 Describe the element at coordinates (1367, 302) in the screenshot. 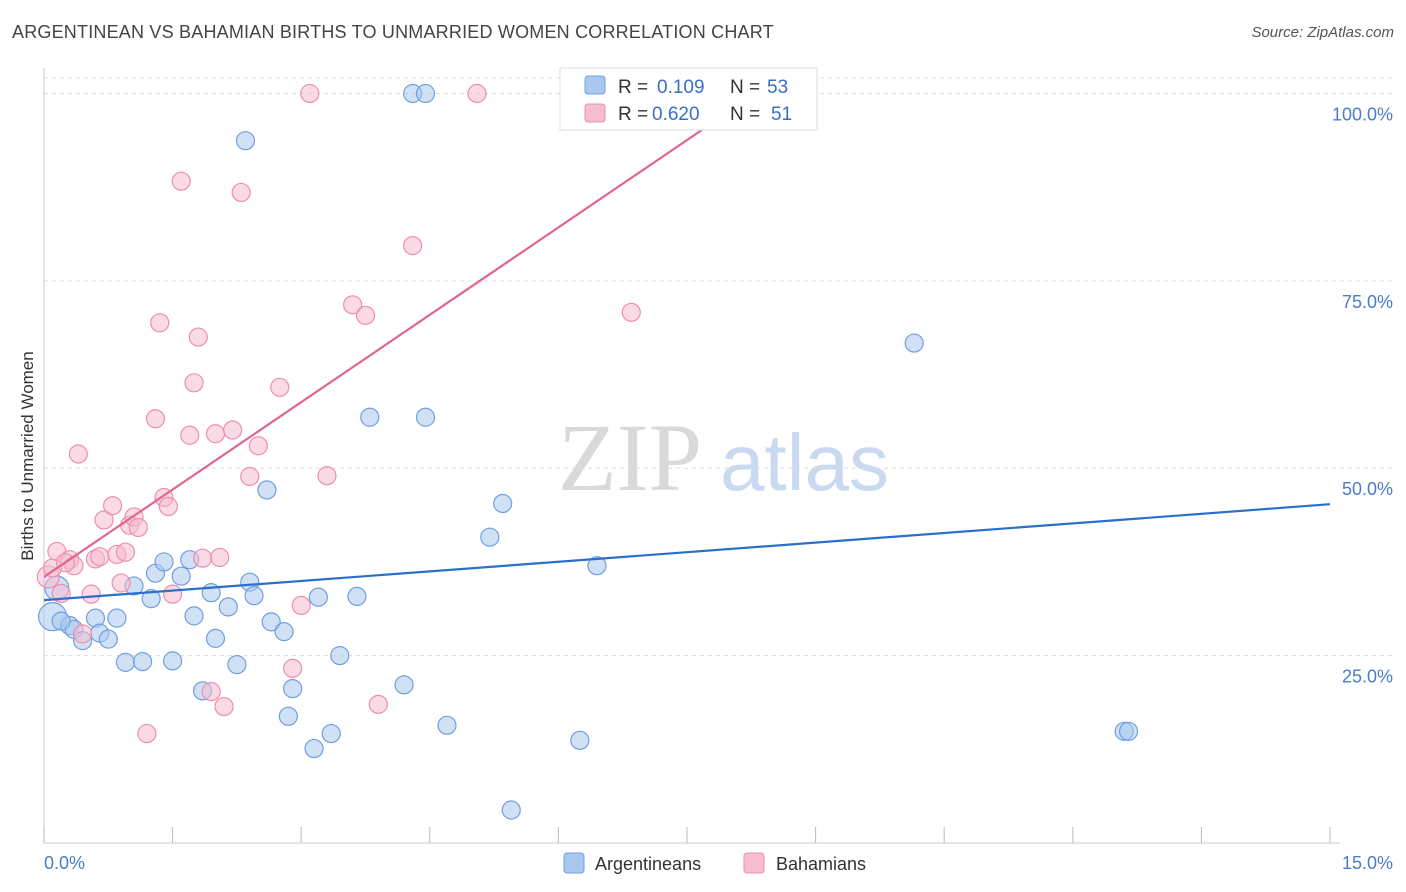

I see `y-tick-label-2: 75.0%` at that location.